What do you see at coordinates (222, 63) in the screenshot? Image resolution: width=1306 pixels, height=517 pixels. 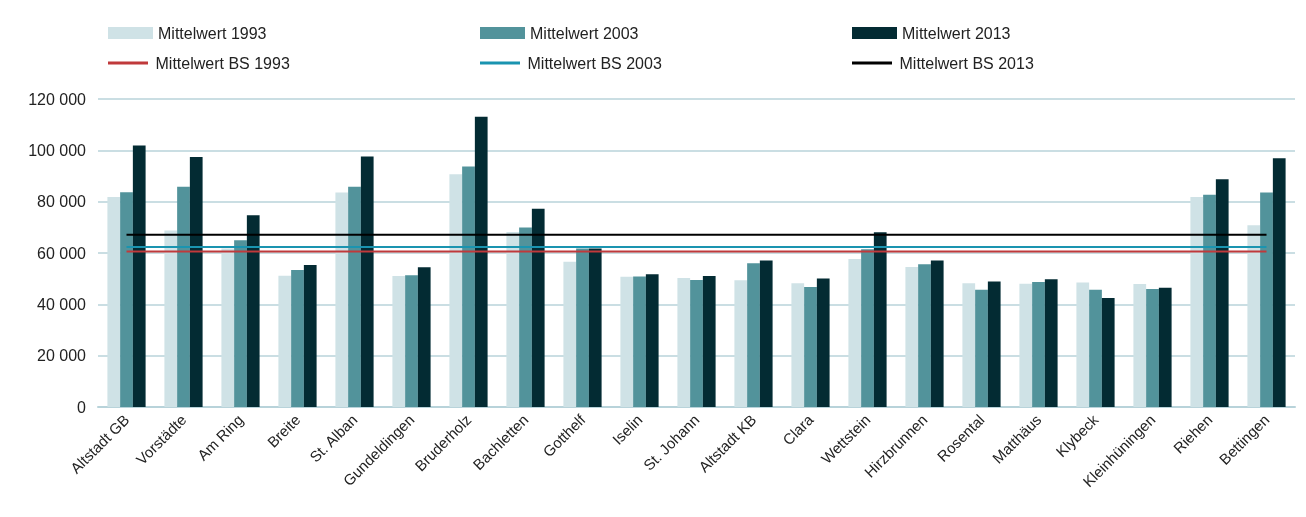 I see `legend-label: Mittelwert BS 1993` at bounding box center [222, 63].